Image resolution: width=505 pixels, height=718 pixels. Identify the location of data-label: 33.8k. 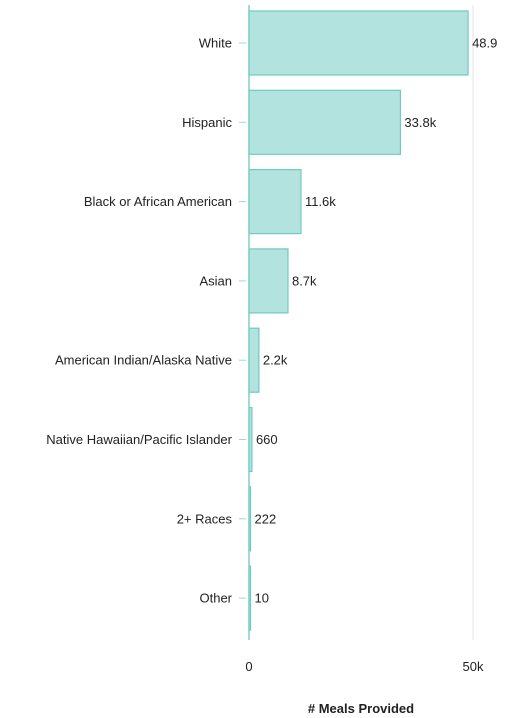
(420, 122).